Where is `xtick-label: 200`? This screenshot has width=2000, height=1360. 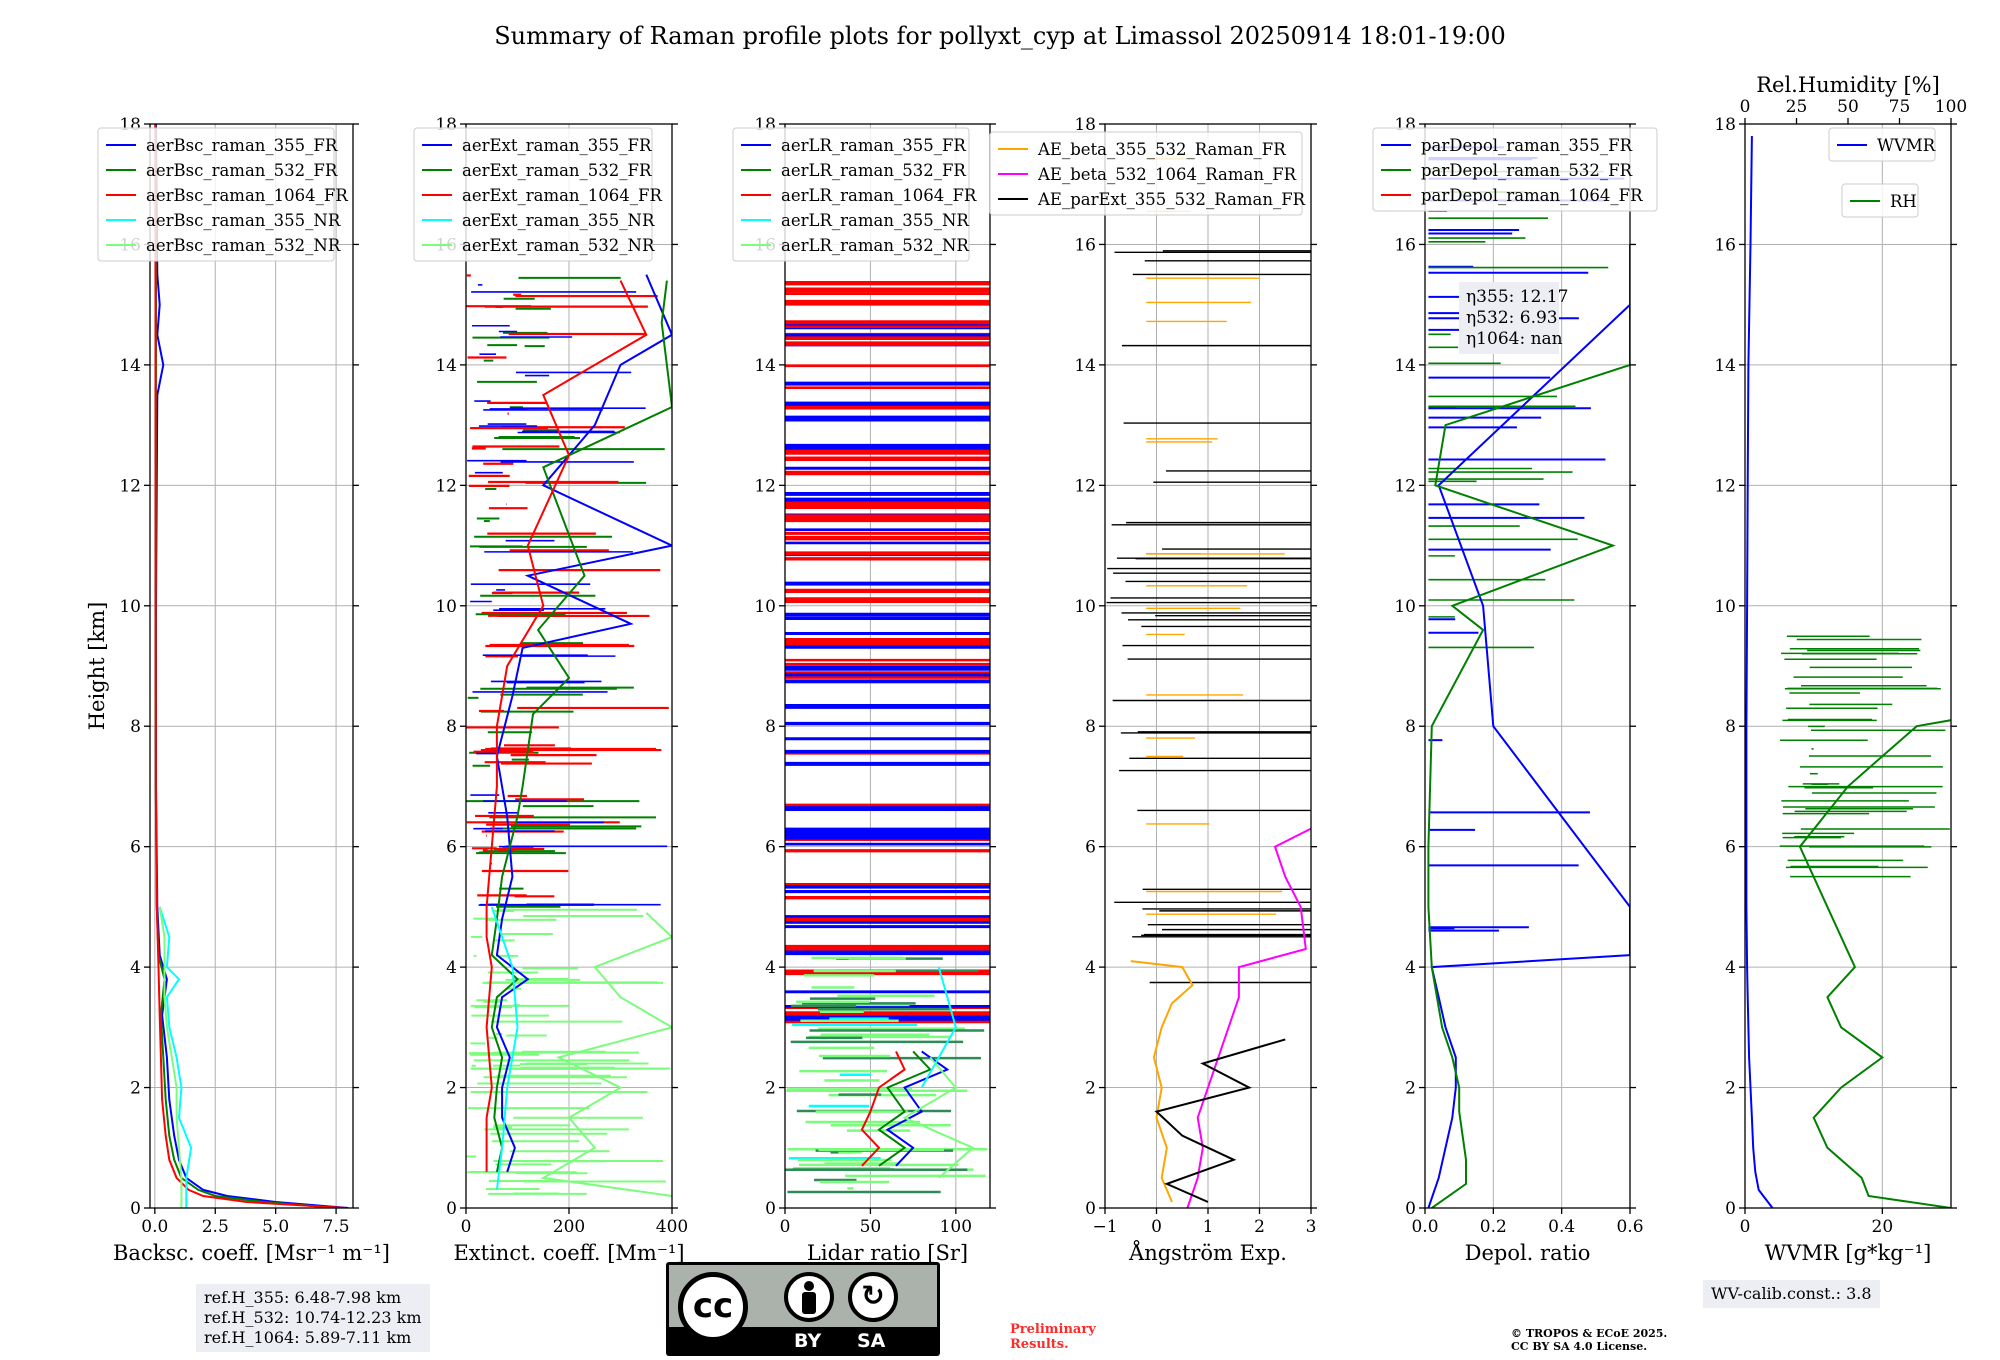 xtick-label: 200 is located at coordinates (569, 1227).